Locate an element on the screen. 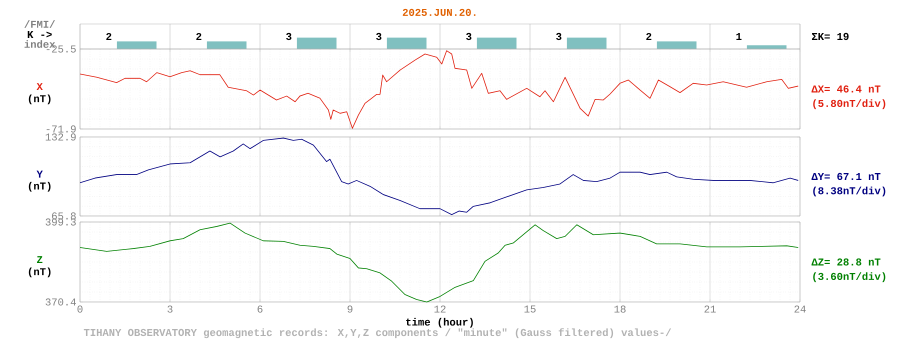  text: TIHANY OBSERVATORY geomagnetic records: X,Y,Z components / "minute" (Gauss filtered) values-/ is located at coordinates (378, 333).